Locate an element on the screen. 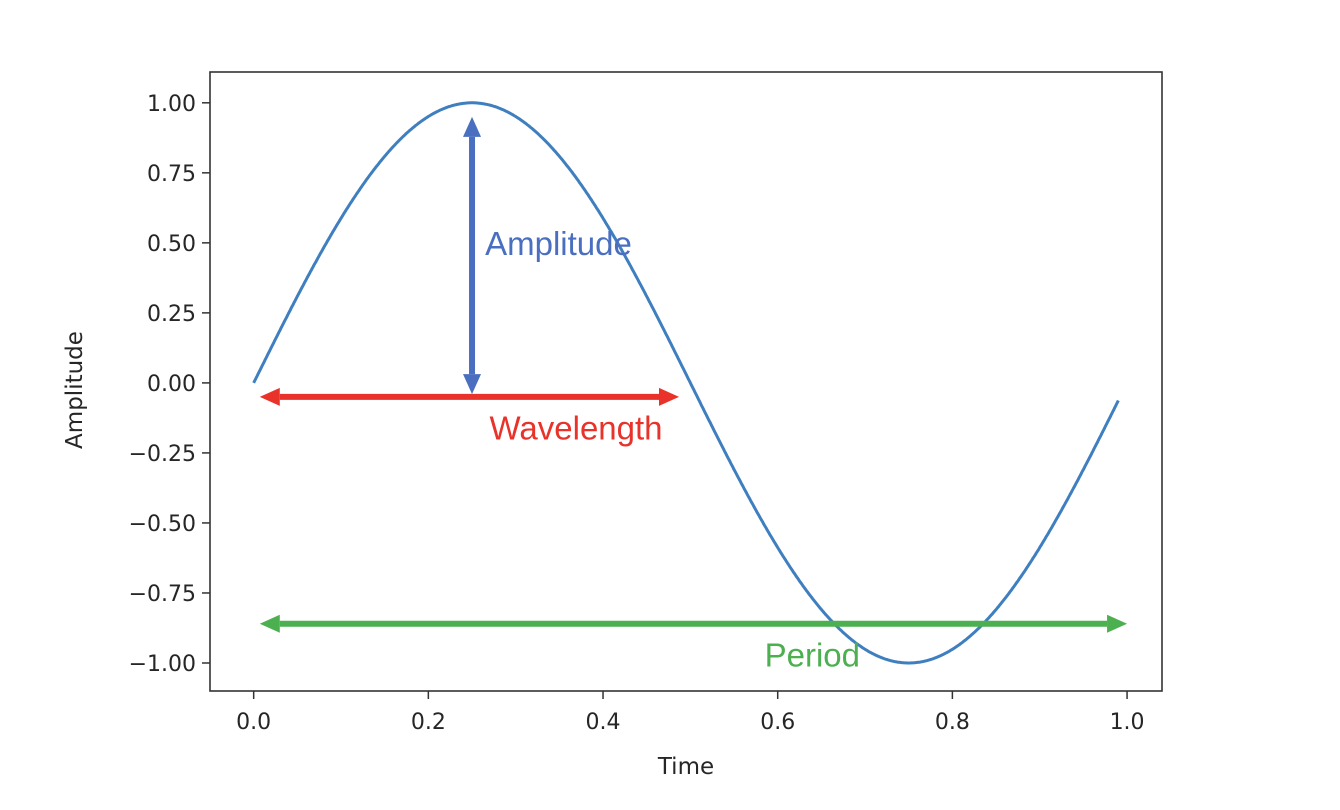  annotation-period: Period is located at coordinates (693, 644).